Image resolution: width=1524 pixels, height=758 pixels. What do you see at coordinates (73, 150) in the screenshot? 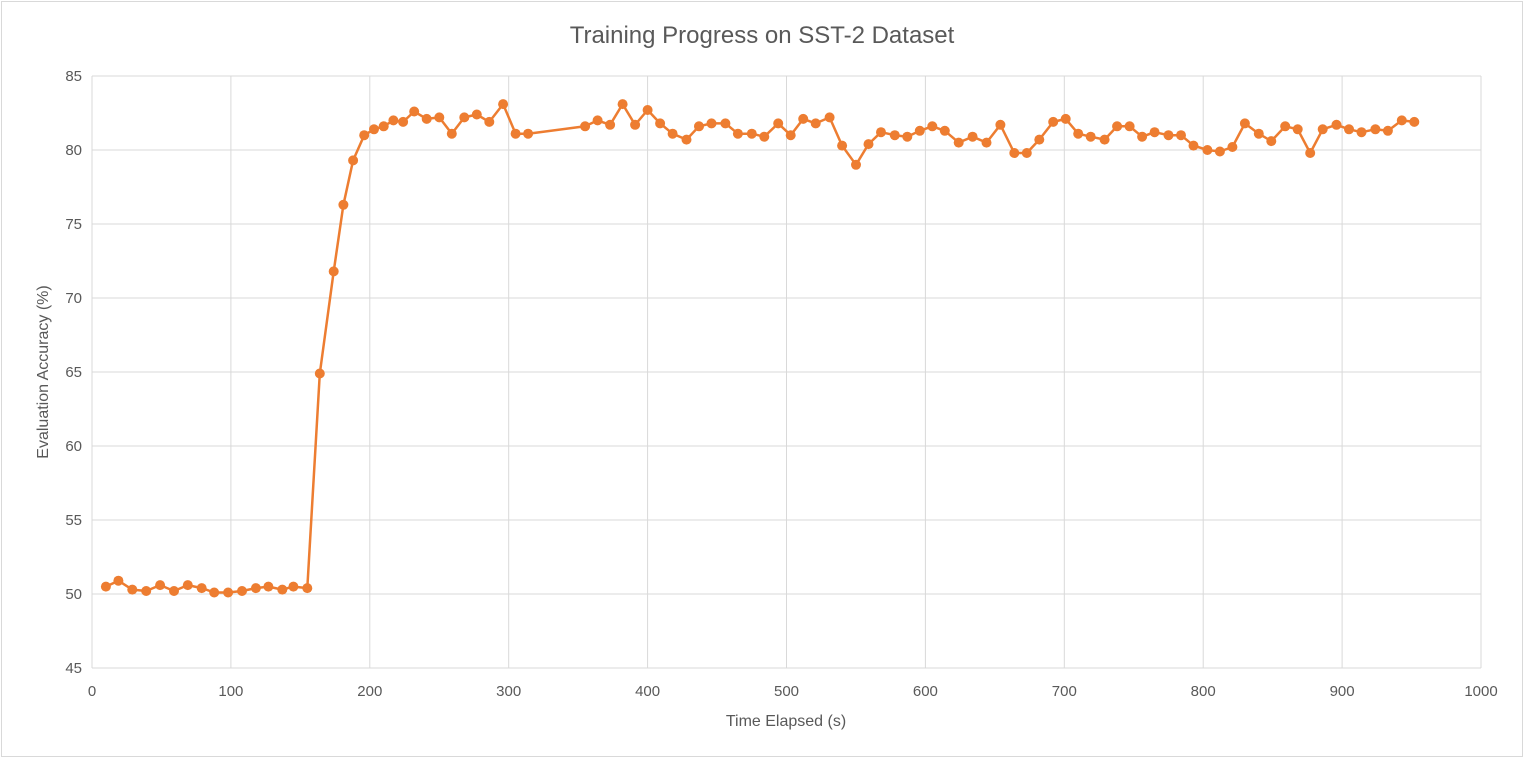
I see `y-tick-label: 80` at bounding box center [73, 150].